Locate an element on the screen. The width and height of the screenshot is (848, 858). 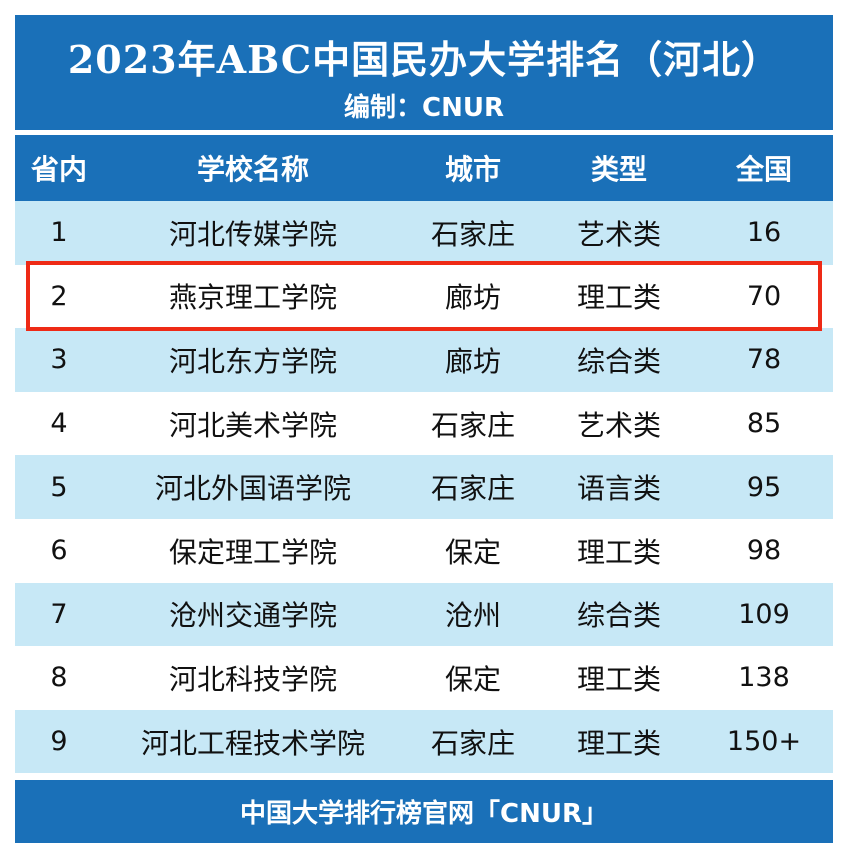
row-province-rank: 1 is located at coordinates (59, 233).